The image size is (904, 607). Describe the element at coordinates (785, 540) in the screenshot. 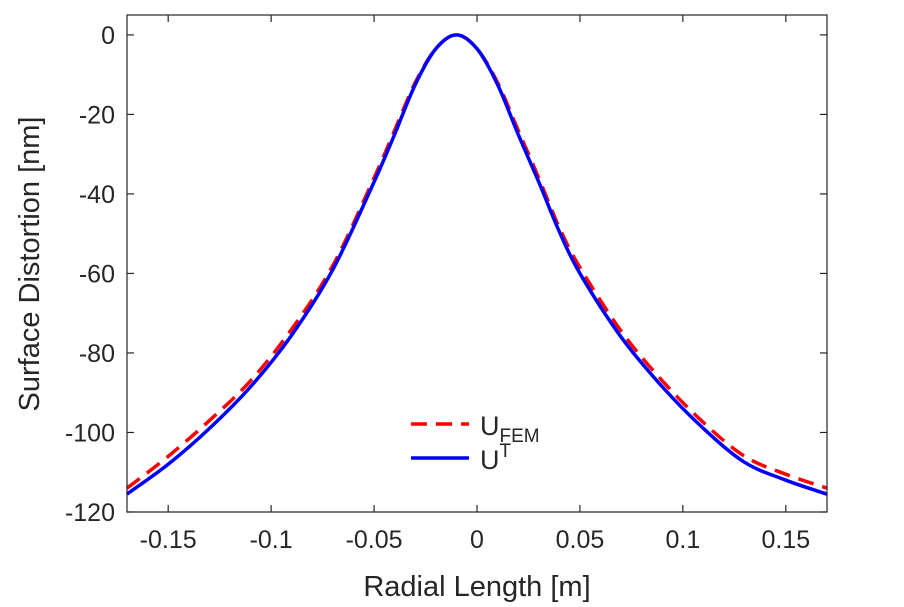

I see `x-tick-label: 0.15` at that location.